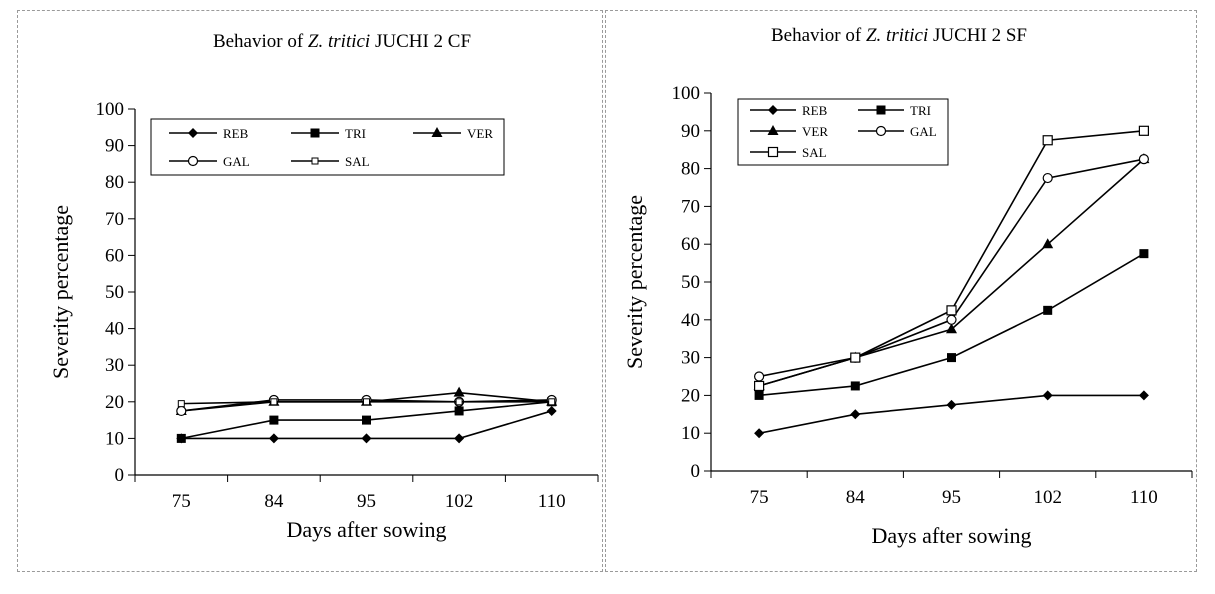  I want to click on series-sal, so click(952, 258).